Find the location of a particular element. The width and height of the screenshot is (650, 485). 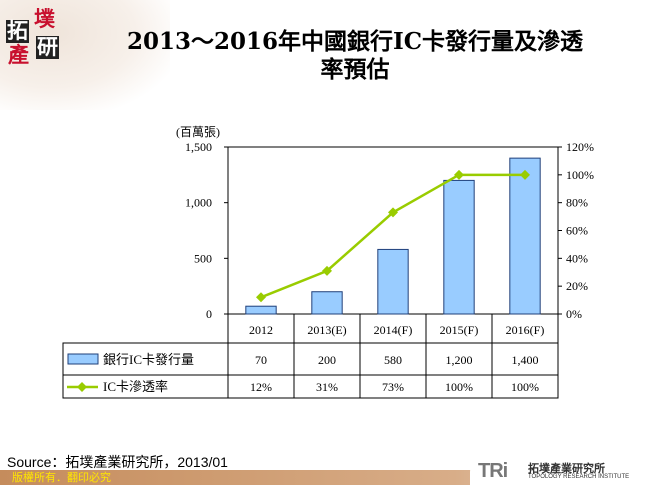

table-cell: 73% is located at coordinates (393, 387).